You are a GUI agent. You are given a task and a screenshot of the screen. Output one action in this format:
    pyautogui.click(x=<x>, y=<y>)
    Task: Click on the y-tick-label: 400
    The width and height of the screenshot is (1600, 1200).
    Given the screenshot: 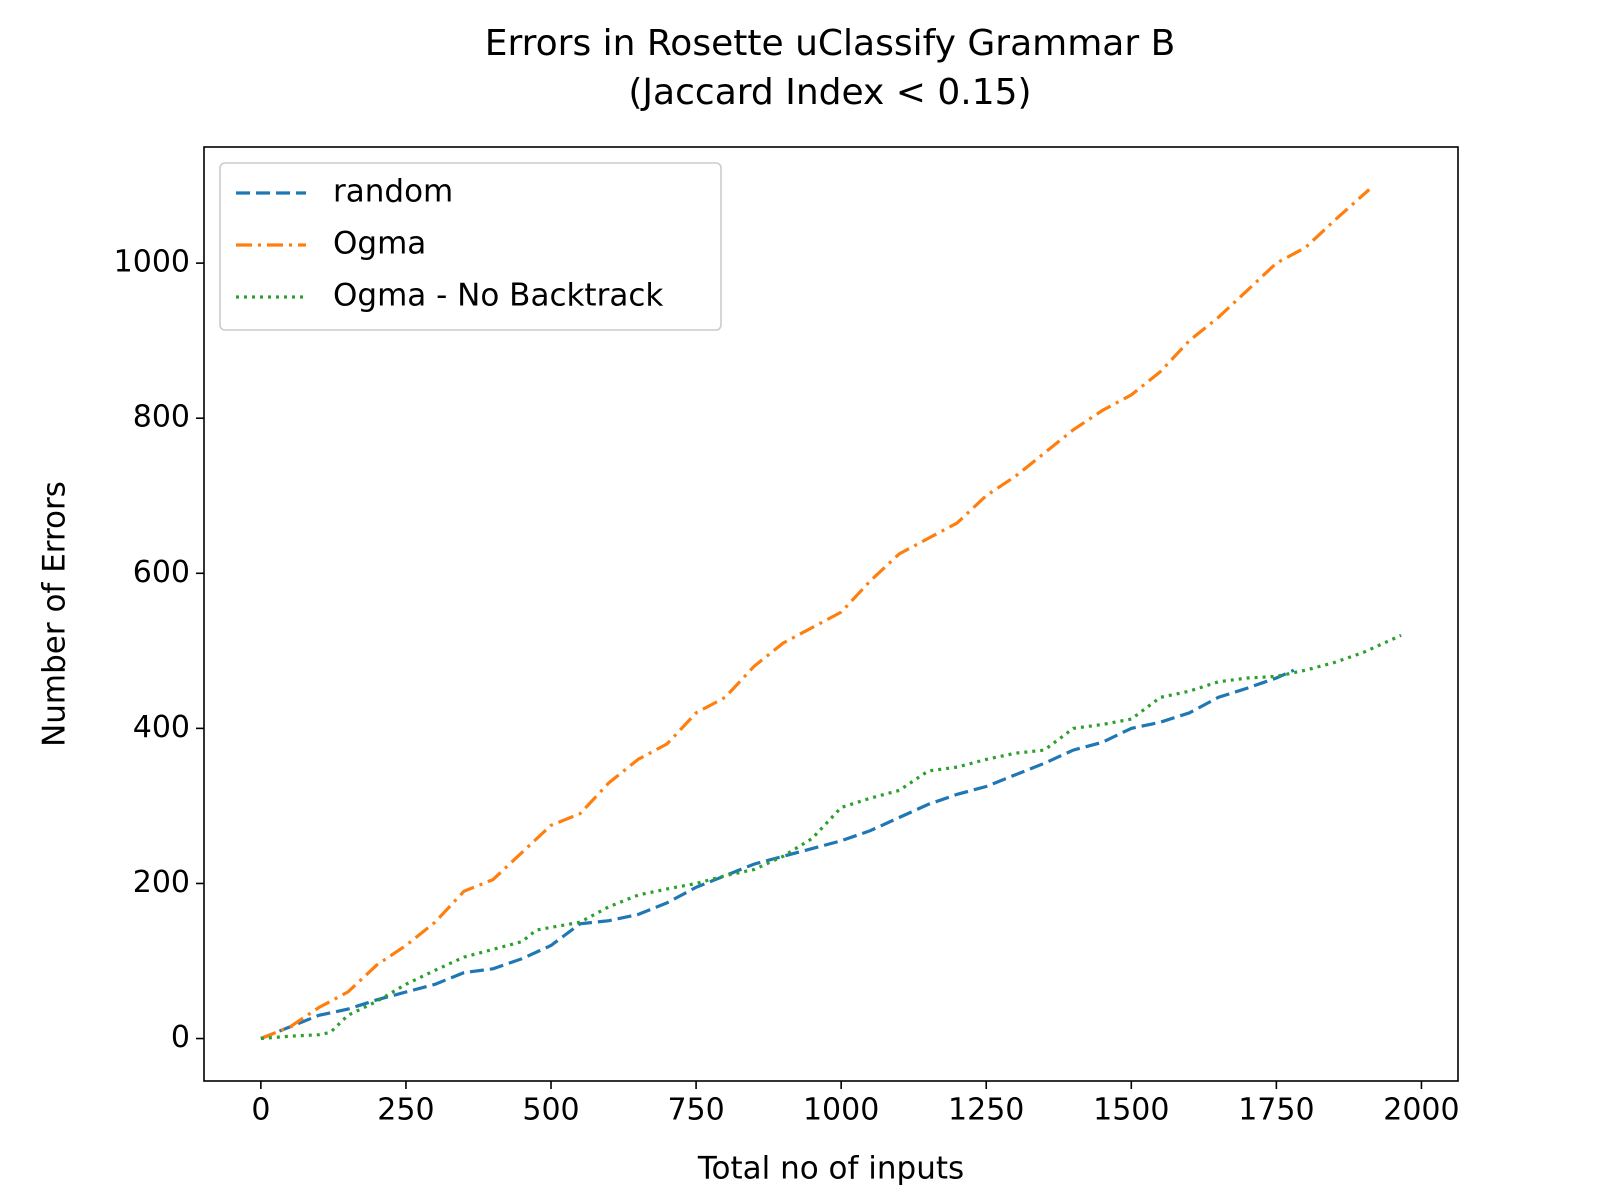 What is the action you would take?
    pyautogui.click(x=161, y=727)
    